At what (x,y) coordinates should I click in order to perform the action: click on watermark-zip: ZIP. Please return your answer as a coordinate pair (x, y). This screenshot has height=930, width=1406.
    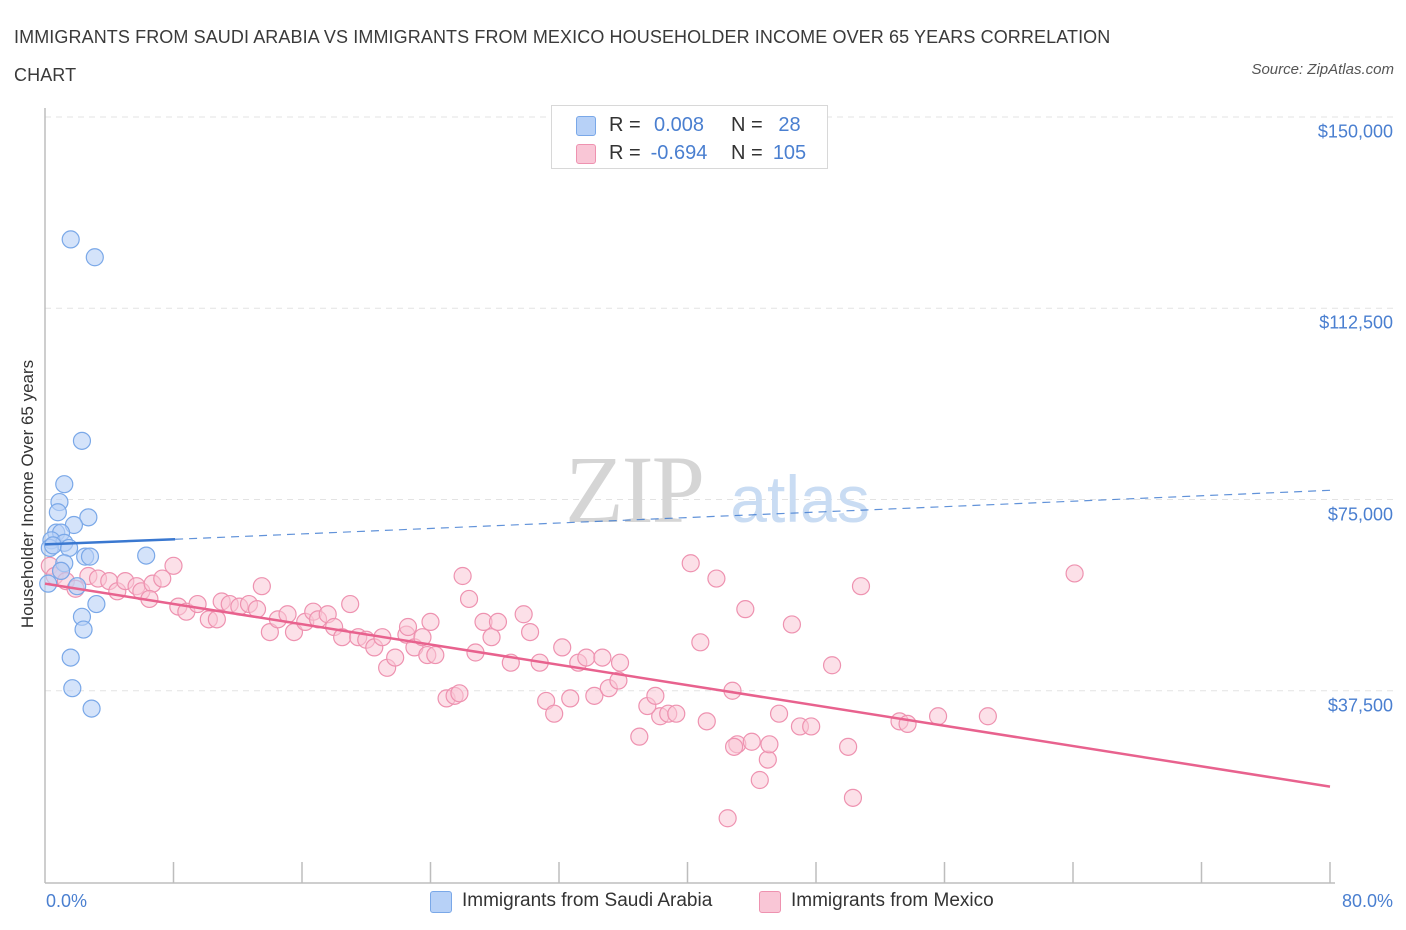
    Looking at the image, I should click on (634, 489).